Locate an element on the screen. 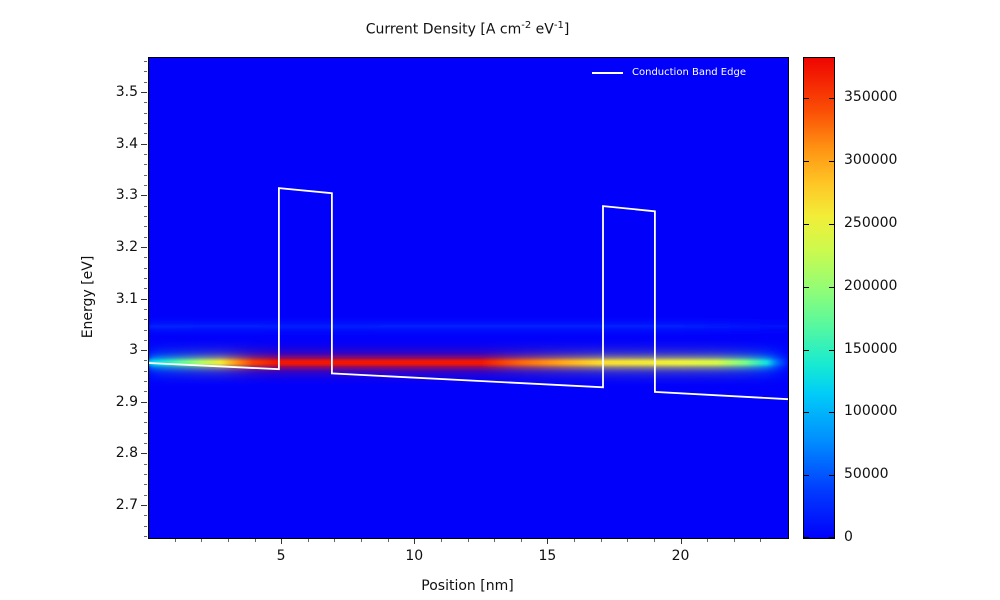  colorbar-tick-label: 350000 is located at coordinates (871, 97).